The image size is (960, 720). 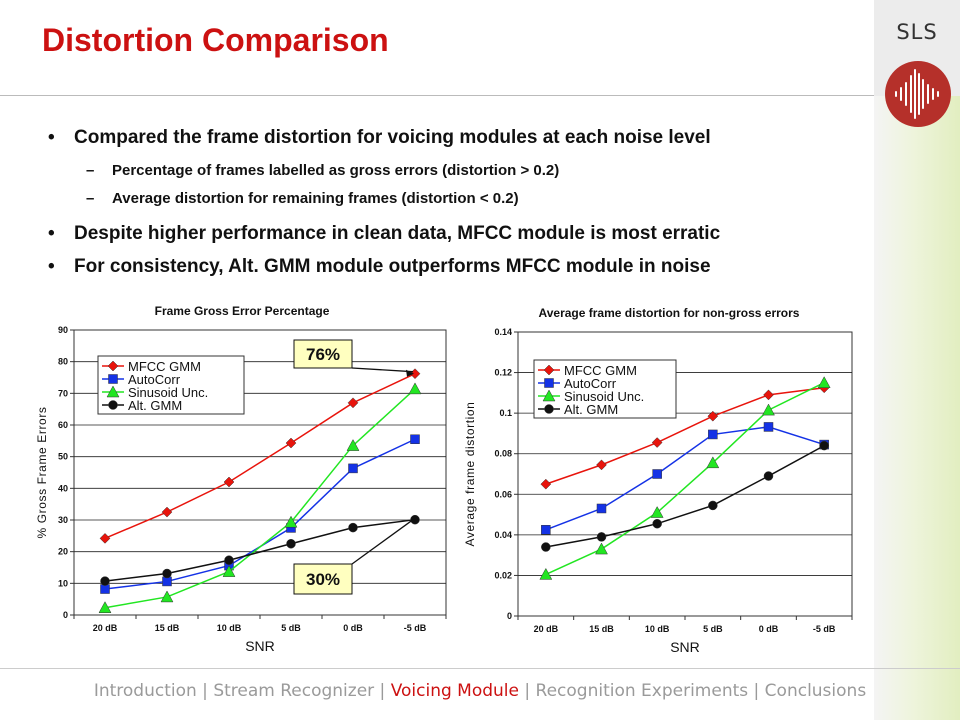 What do you see at coordinates (503, 454) in the screenshot?
I see `y-tick-label: 0.08` at bounding box center [503, 454].